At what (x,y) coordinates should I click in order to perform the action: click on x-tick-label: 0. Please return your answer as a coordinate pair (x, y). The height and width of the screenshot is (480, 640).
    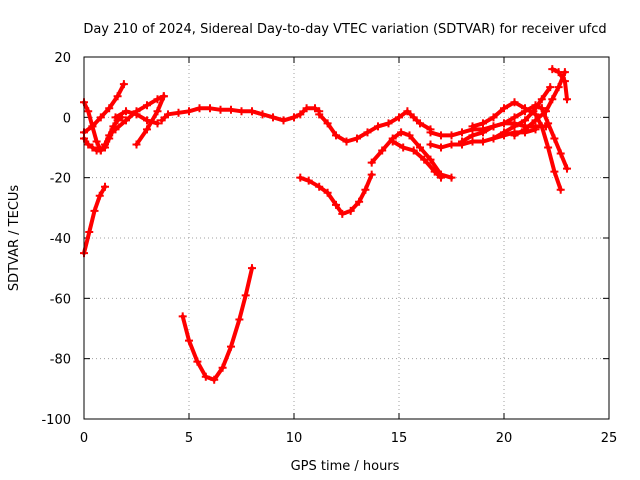
    Looking at the image, I should click on (84, 438).